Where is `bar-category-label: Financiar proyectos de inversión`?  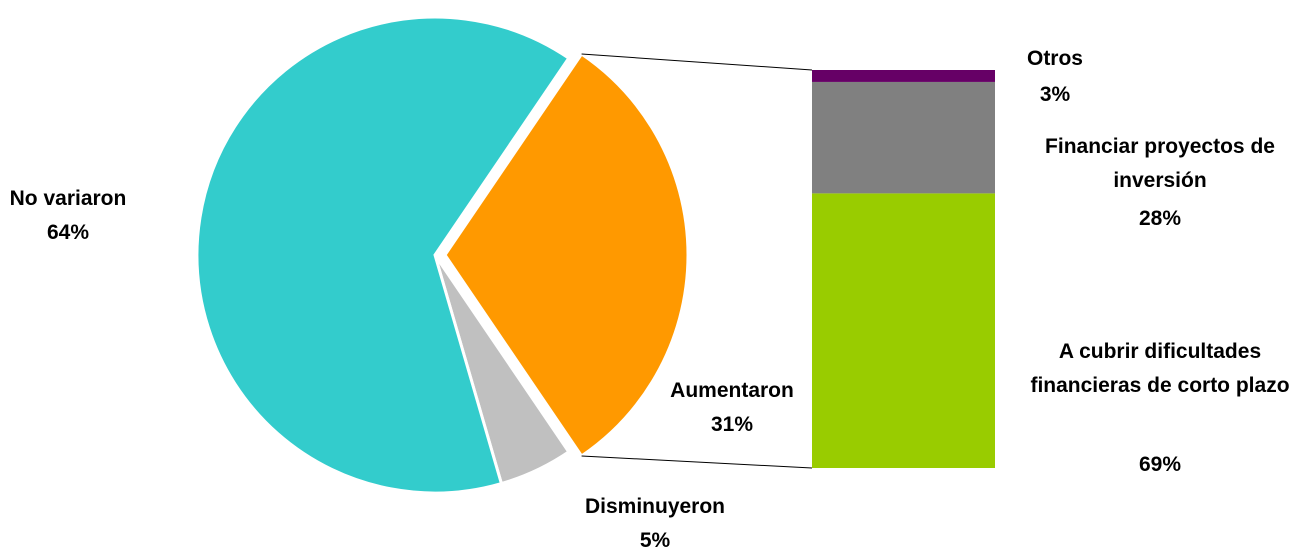
bar-category-label: Financiar proyectos de inversión is located at coordinates (1160, 163).